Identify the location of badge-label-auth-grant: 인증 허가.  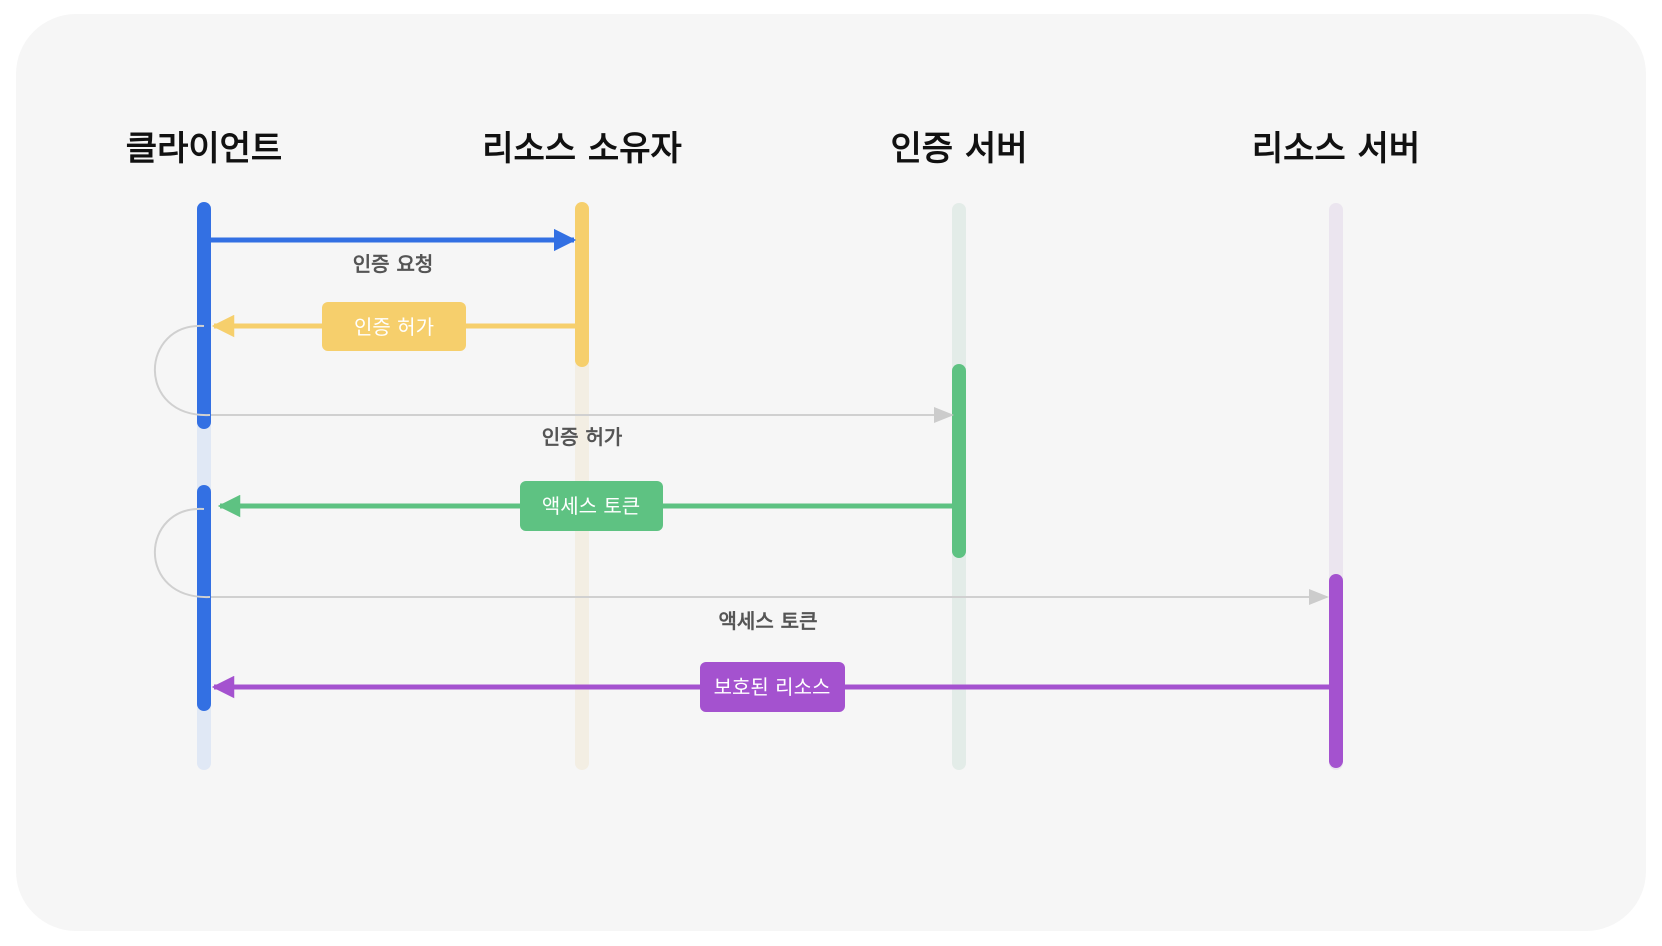
(394, 327).